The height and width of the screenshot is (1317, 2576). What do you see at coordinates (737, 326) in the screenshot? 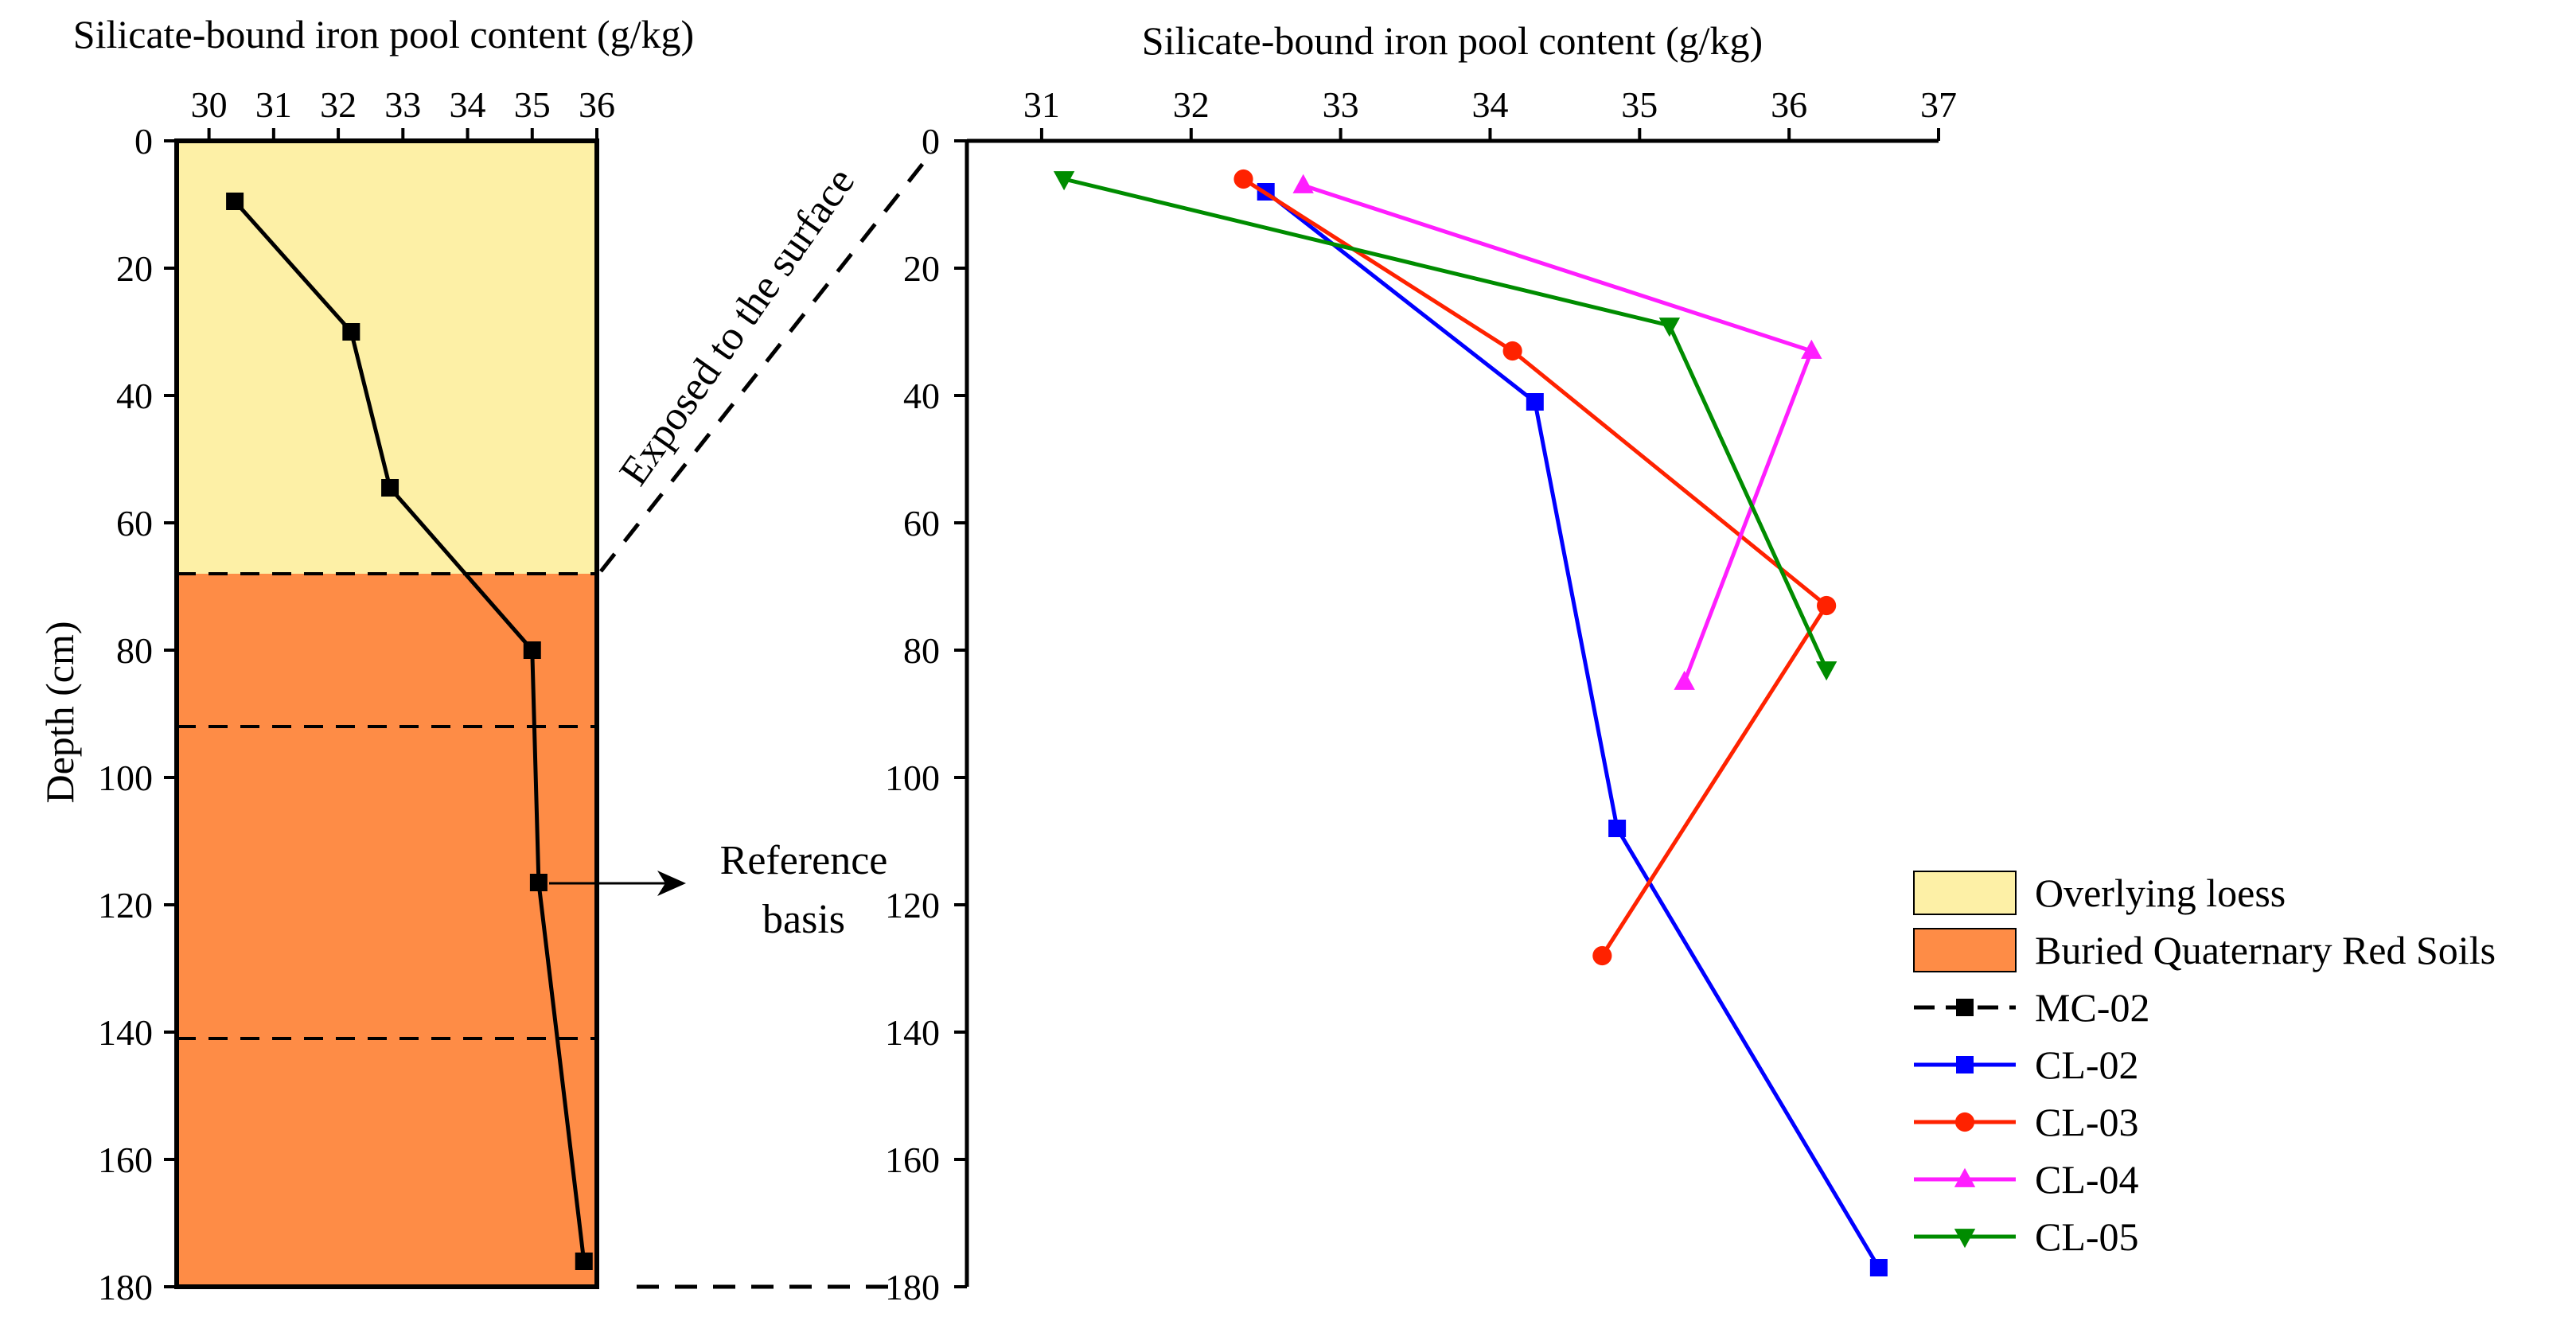
I see `exposed-to-surface-annotation: Exposed to the surface` at bounding box center [737, 326].